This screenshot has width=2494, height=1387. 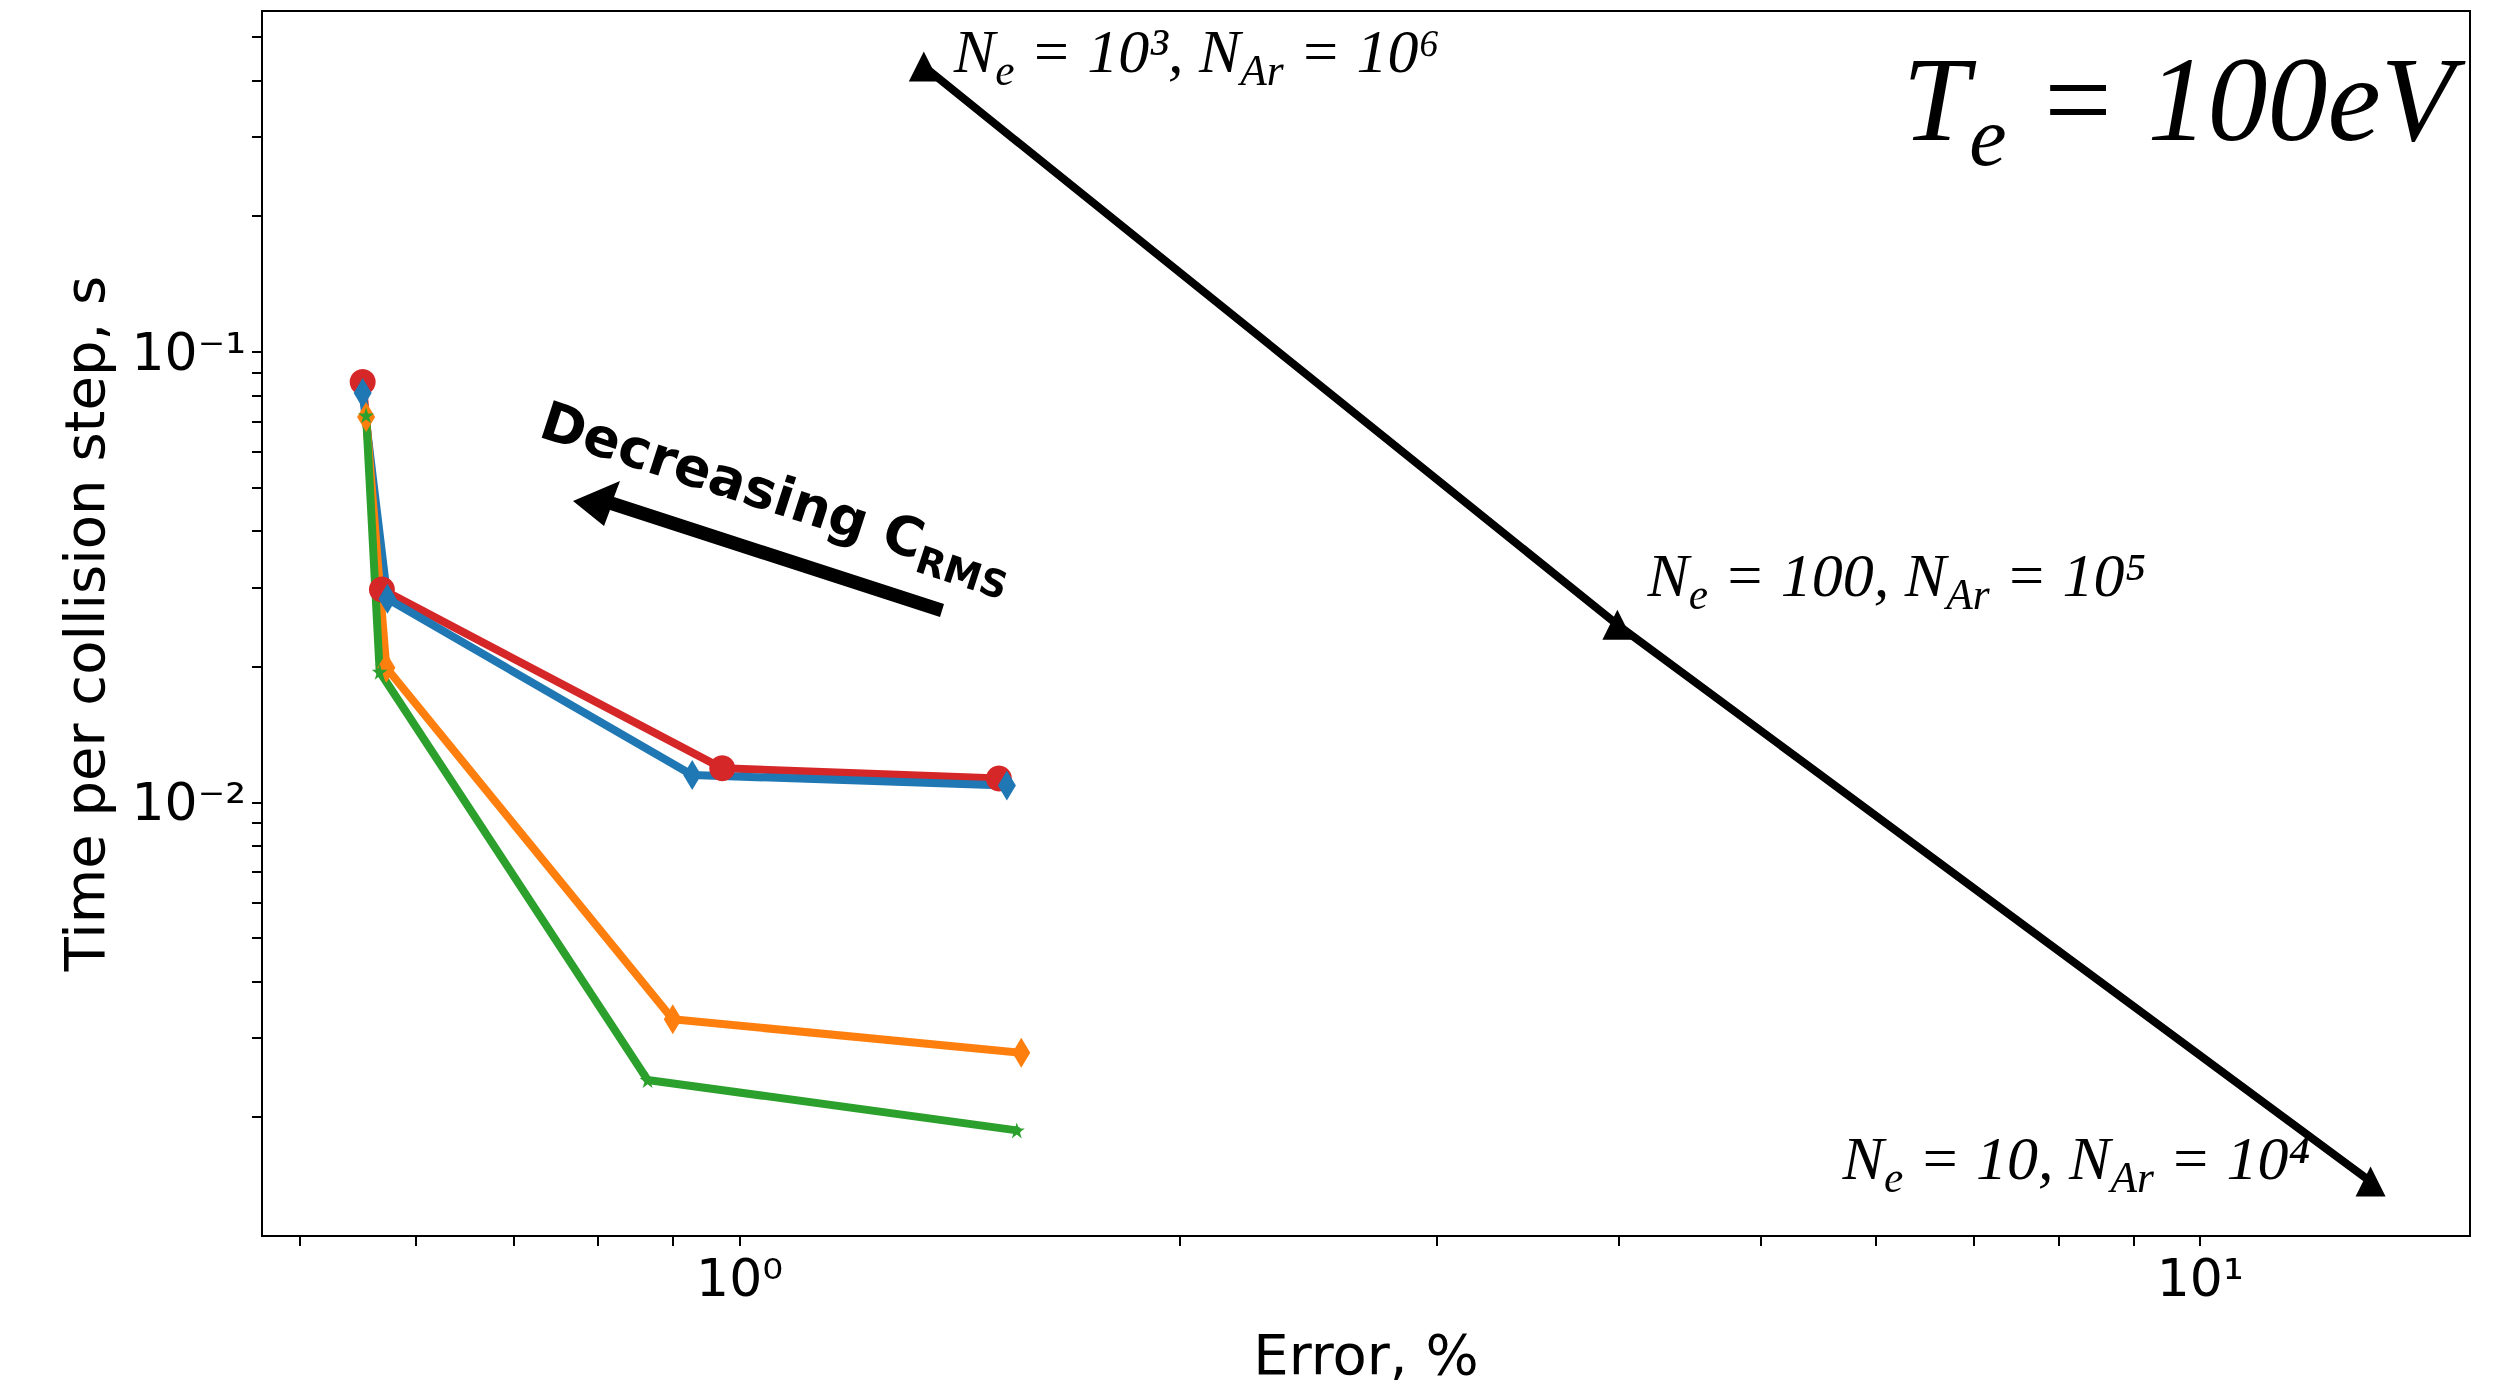 I want to click on x-tick-label: 10⁰, so click(x=740, y=1278).